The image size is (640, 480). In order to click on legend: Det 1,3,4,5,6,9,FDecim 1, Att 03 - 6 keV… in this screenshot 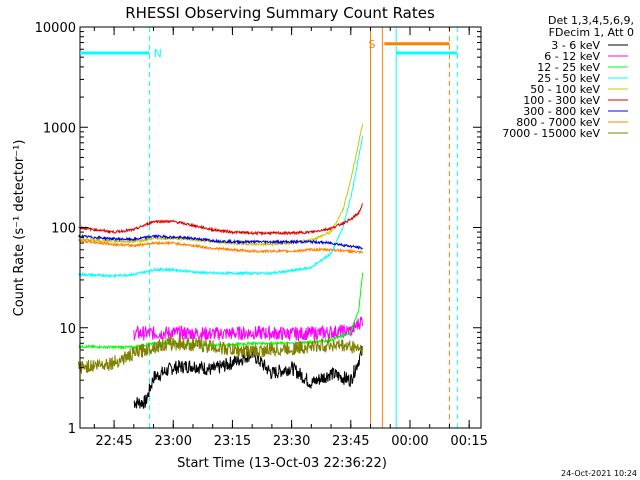, I will do `click(568, 77)`.